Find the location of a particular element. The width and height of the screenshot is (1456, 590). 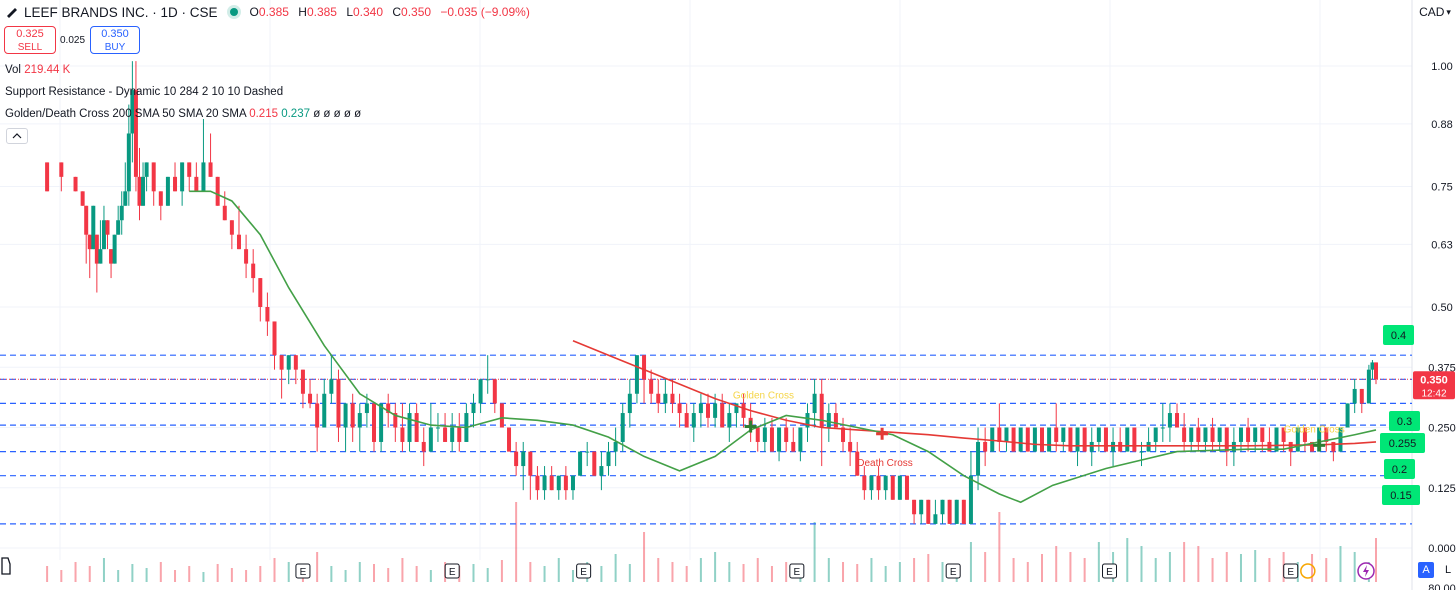

currency-selector: CAD ▾ is located at coordinates (1435, 12).